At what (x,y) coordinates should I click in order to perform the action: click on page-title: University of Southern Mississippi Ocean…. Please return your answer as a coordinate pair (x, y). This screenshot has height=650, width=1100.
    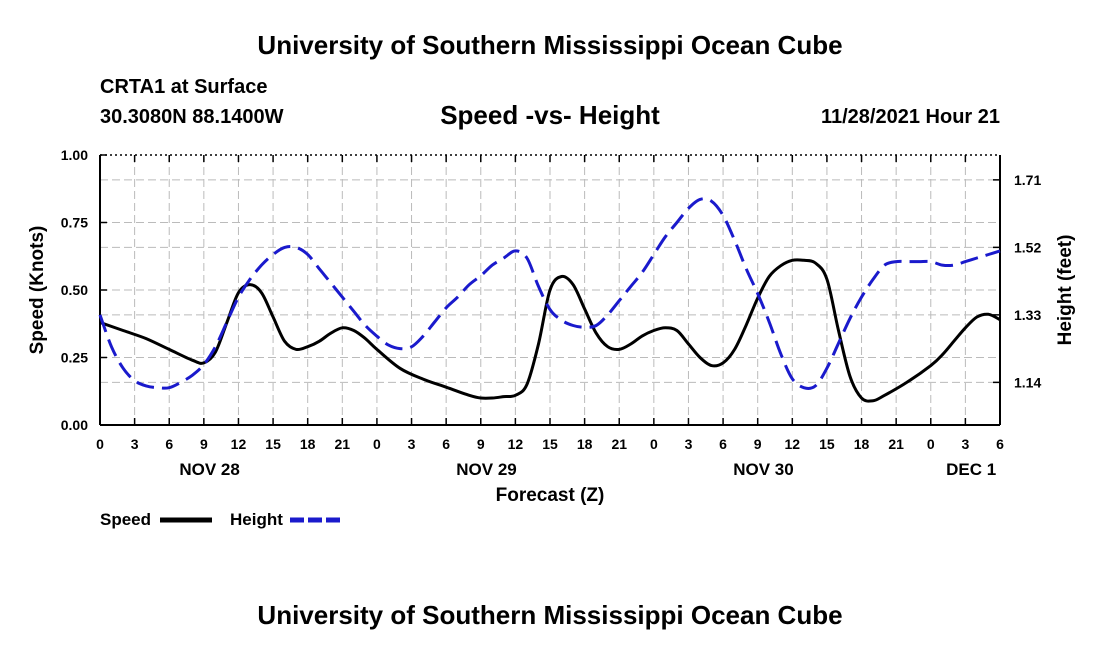
    Looking at the image, I should click on (550, 45).